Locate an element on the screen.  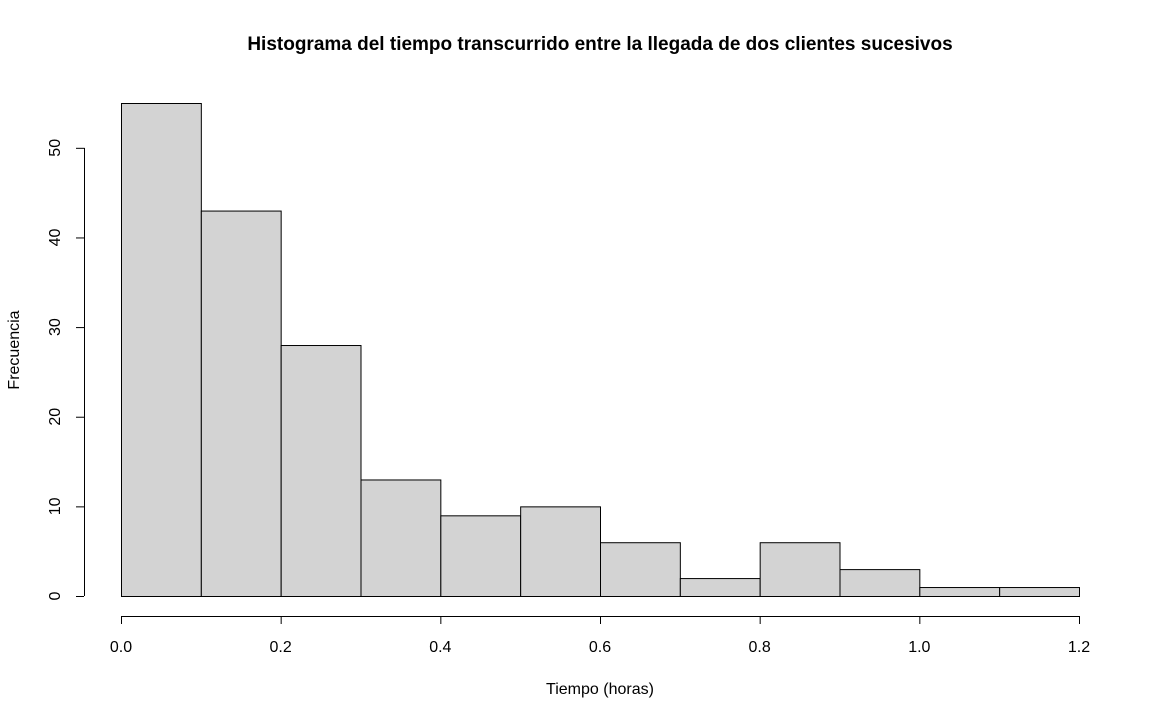
x-tick-label: 0.4 is located at coordinates (440, 647).